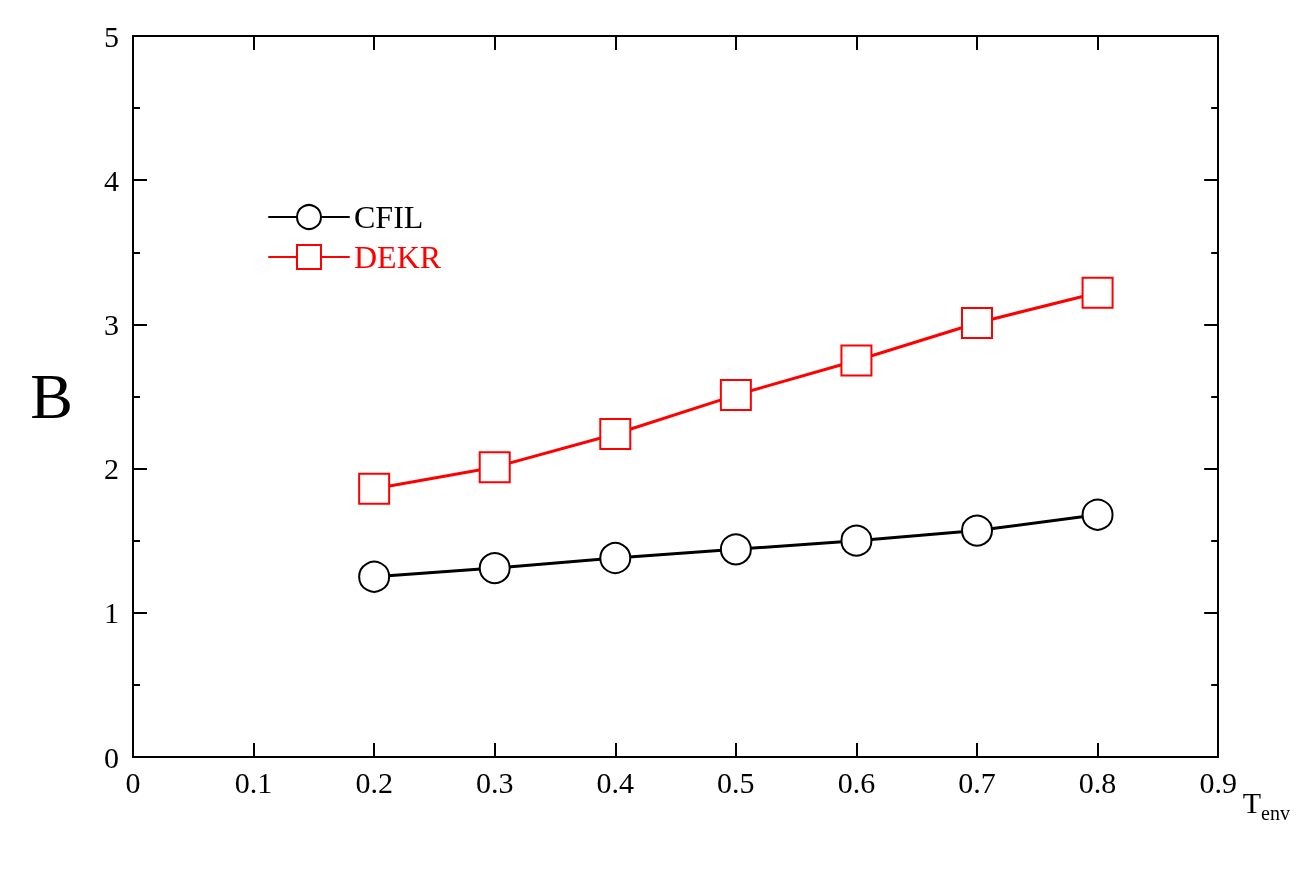 The width and height of the screenshot is (1301, 873). What do you see at coordinates (1097, 782) in the screenshot?
I see `x-tick-label: 0.8` at bounding box center [1097, 782].